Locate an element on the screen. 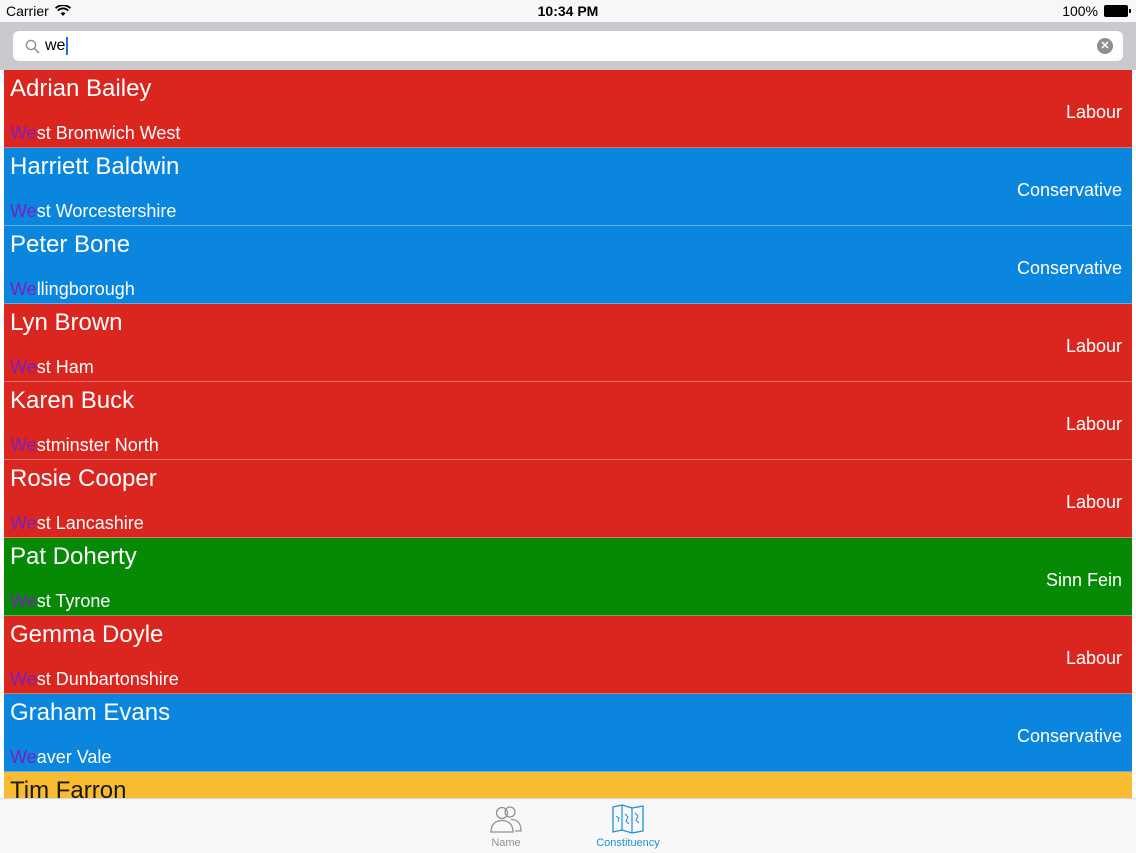  battery-percent: 100% is located at coordinates (1080, 11).